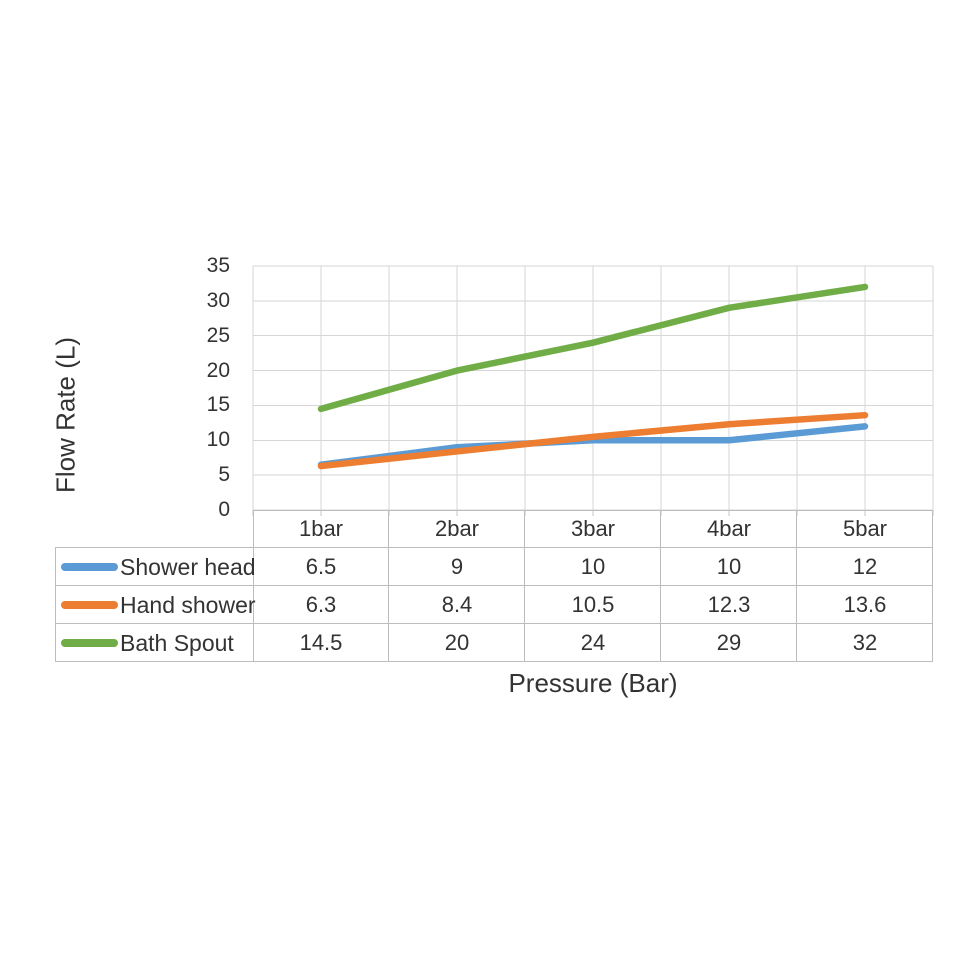 This screenshot has width=970, height=970. Describe the element at coordinates (593, 440) in the screenshot. I see `series-line-hand-shower` at that location.